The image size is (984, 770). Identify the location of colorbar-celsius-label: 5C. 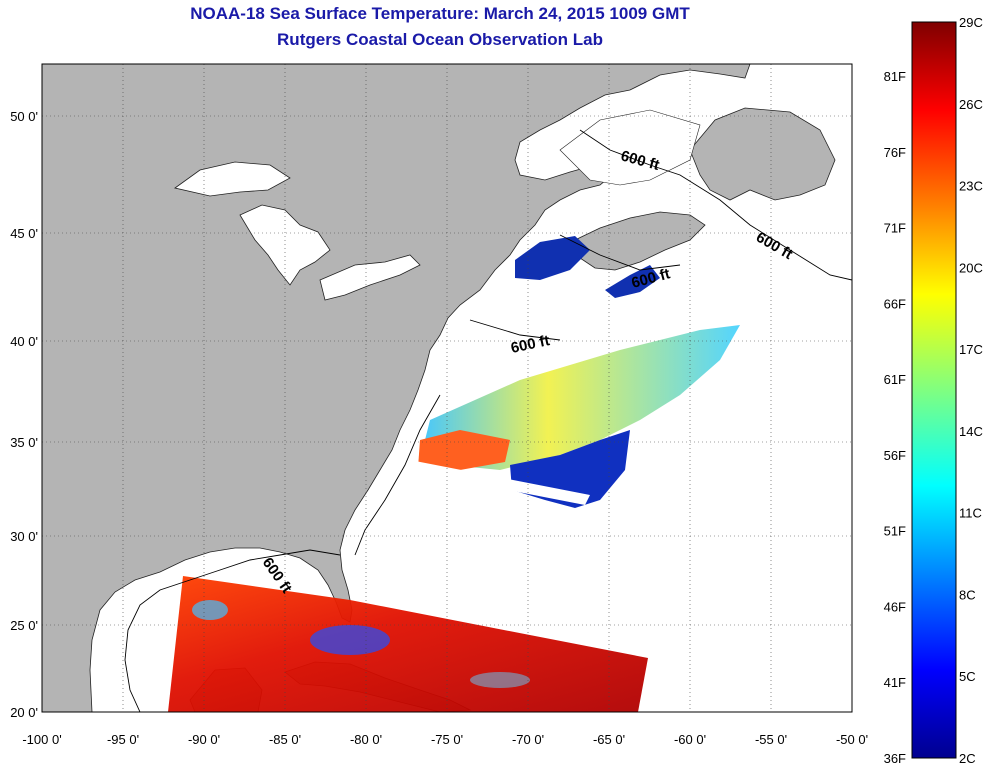
(967, 676).